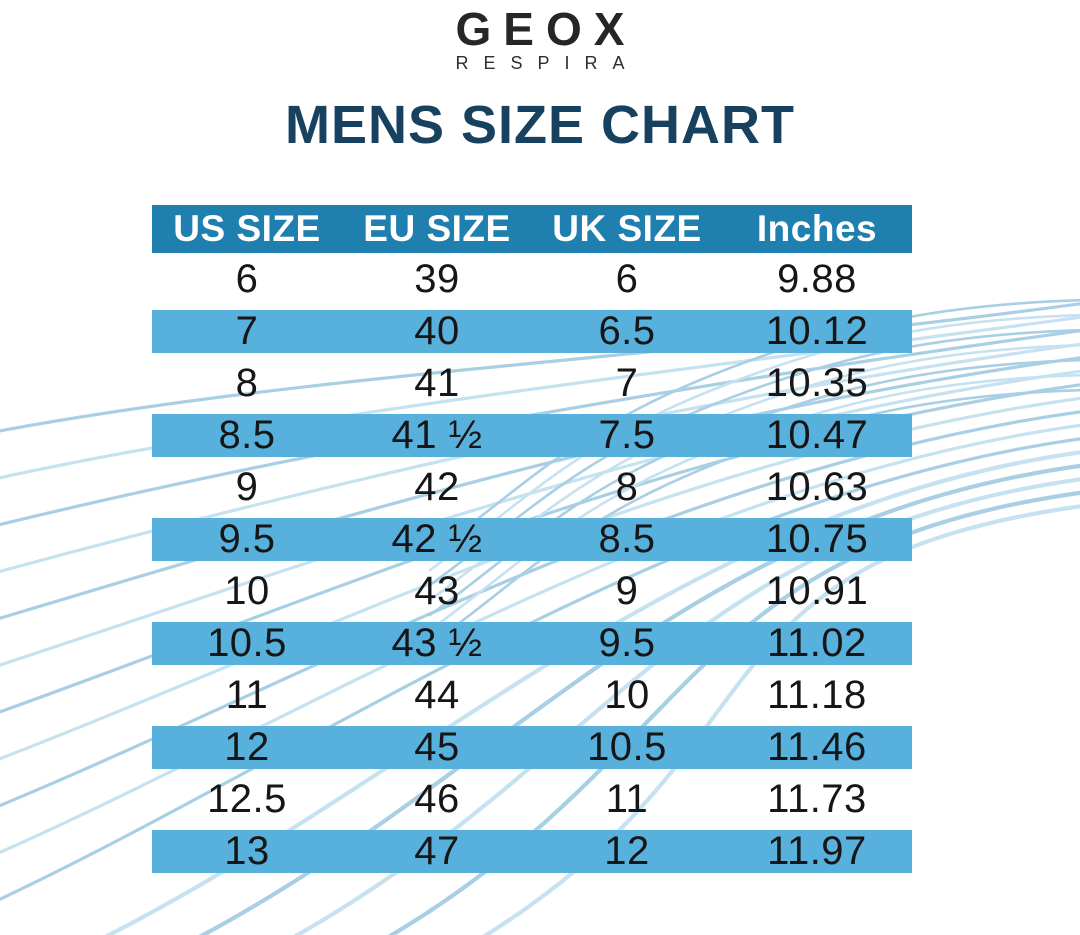 Image resolution: width=1080 pixels, height=935 pixels. What do you see at coordinates (437, 330) in the screenshot?
I see `cell-eu-size: 40` at bounding box center [437, 330].